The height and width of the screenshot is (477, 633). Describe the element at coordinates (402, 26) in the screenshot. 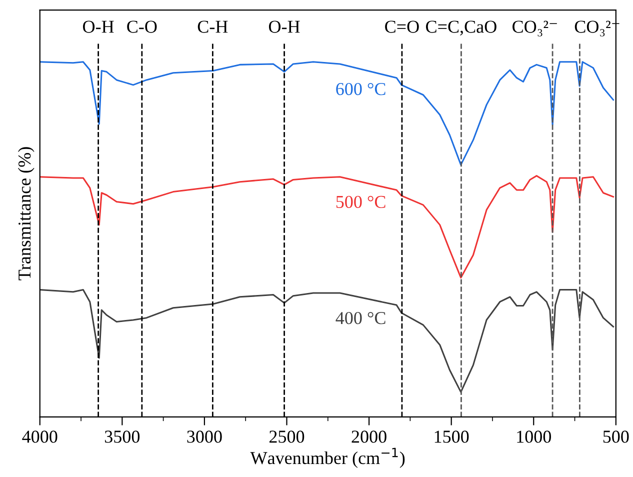

I see `ref-line-label: C=O` at that location.